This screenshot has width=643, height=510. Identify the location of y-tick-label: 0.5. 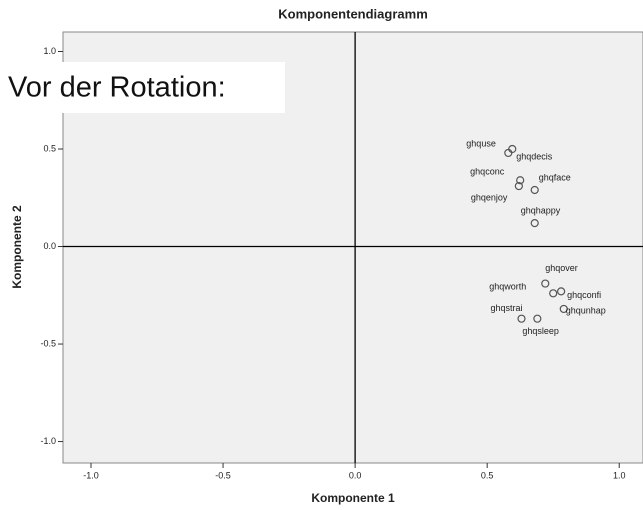
(49, 148).